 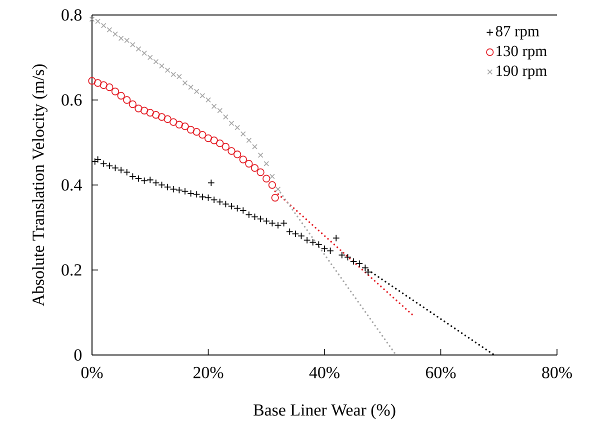 What do you see at coordinates (557, 372) in the screenshot?
I see `x-tick-label: 80%` at bounding box center [557, 372].